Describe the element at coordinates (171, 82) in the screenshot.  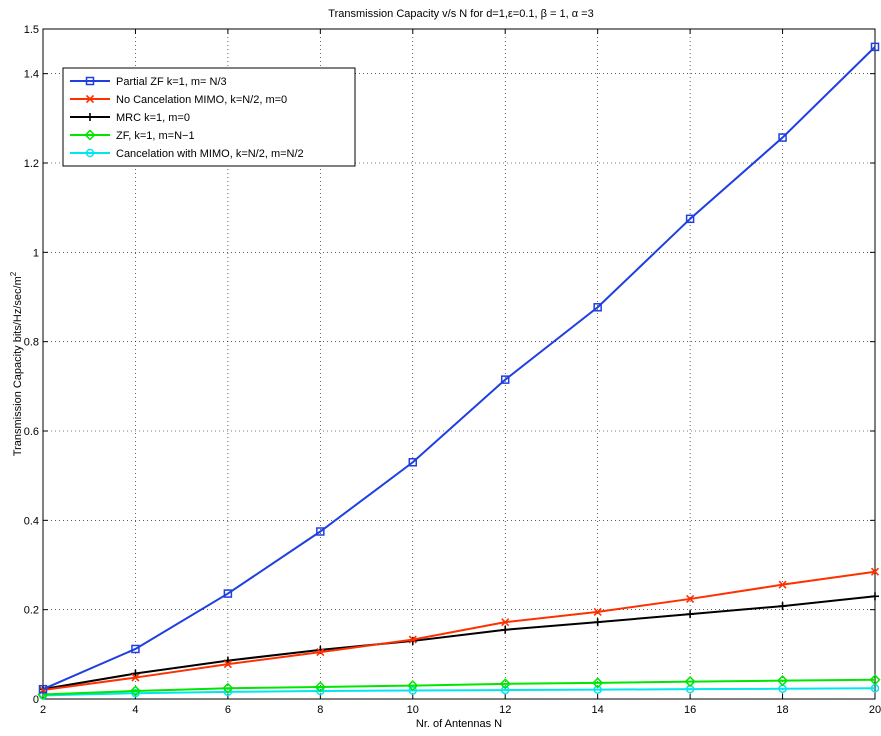
I see `legend-label: Partial ZF k=1, m= N/3` at that location.